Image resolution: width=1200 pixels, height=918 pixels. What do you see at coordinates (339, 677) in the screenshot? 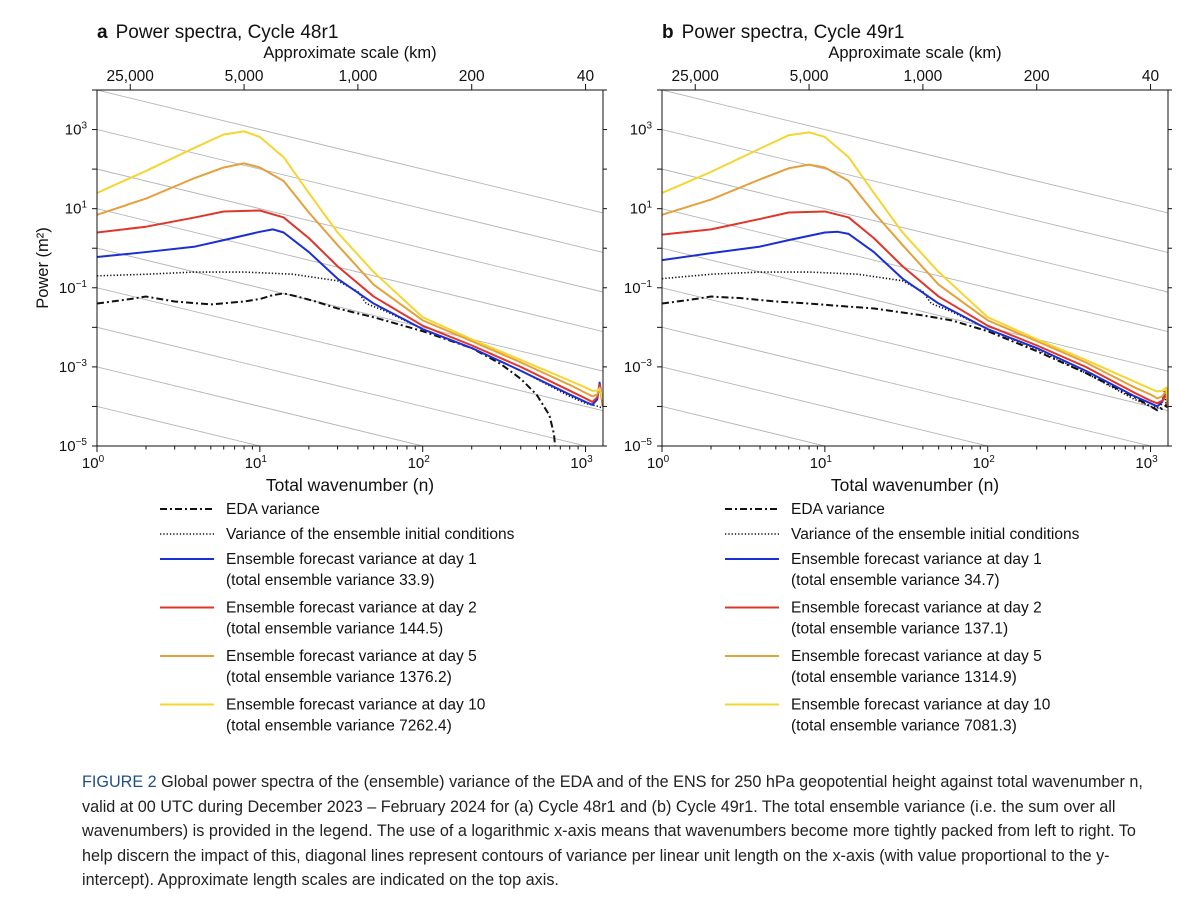
I see `legend-total-day5: (total ensemble variance 1376.2)` at bounding box center [339, 677].